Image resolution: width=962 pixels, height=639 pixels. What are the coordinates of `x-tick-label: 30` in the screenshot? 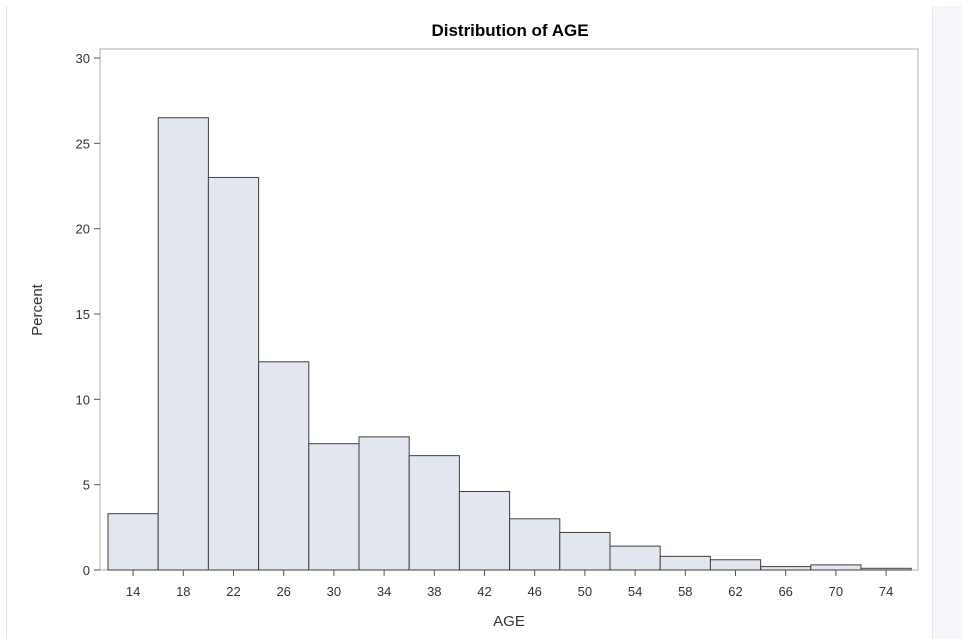 It's located at (334, 591).